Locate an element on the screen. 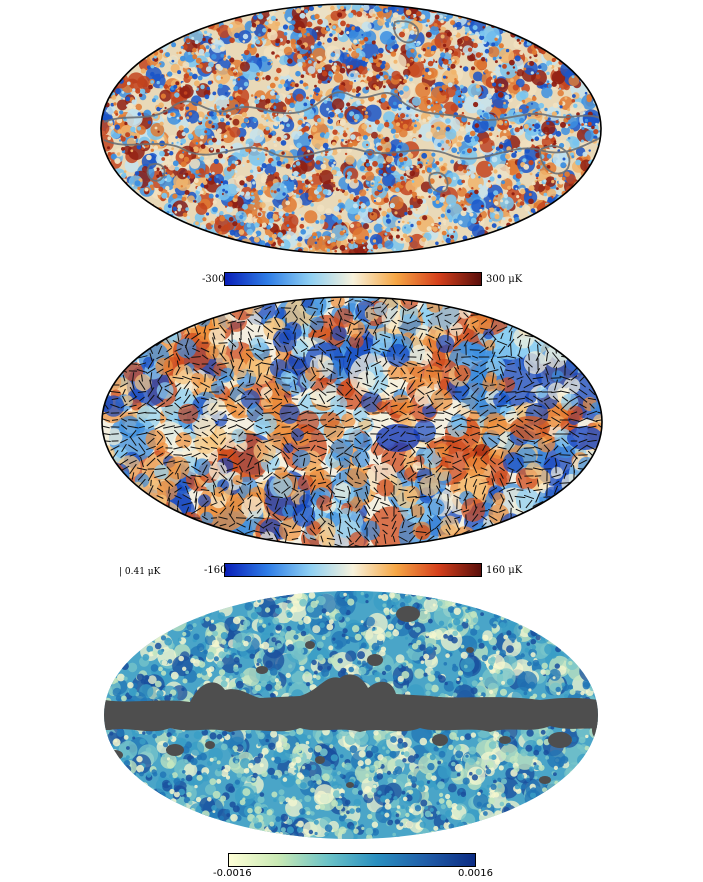 This screenshot has width=703, height=882. polarization-colorbar-min-label: -160 is located at coordinates (215, 570).